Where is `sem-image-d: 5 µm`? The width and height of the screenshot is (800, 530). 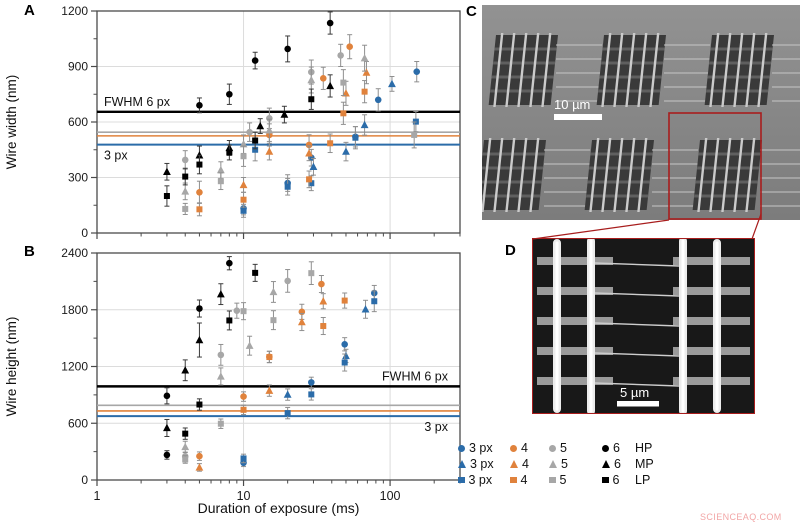 sem-image-d: 5 µm is located at coordinates (643, 326).